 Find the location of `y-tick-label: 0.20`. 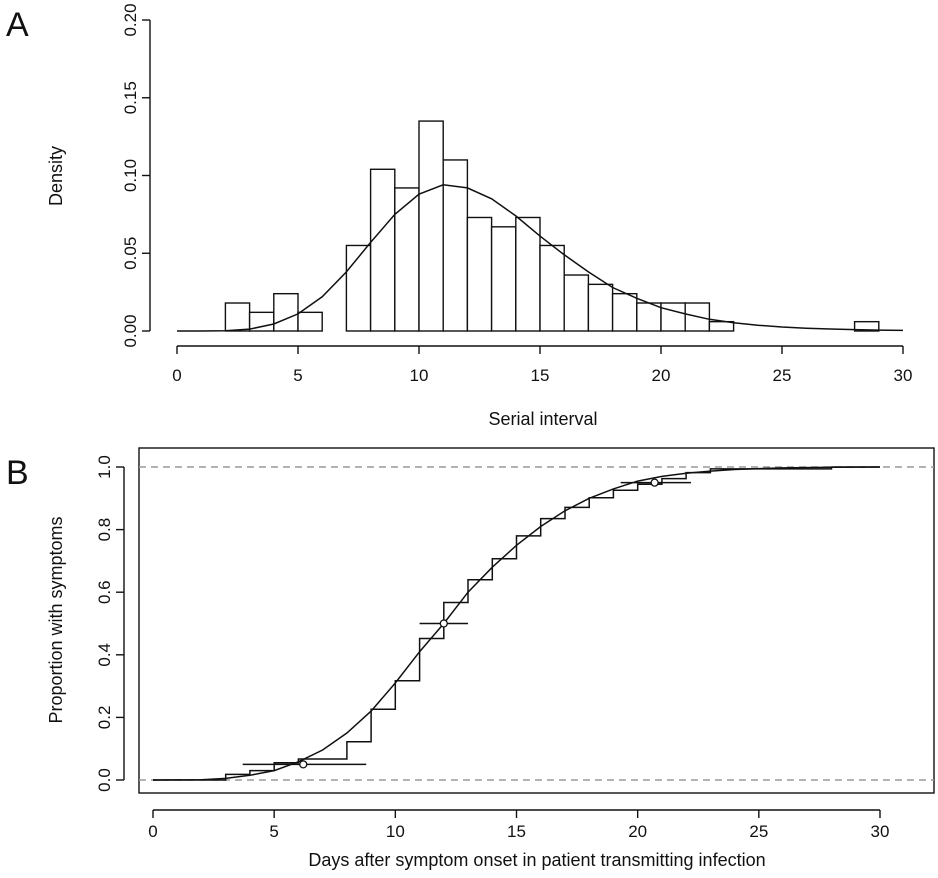

y-tick-label: 0.20 is located at coordinates (130, 19).